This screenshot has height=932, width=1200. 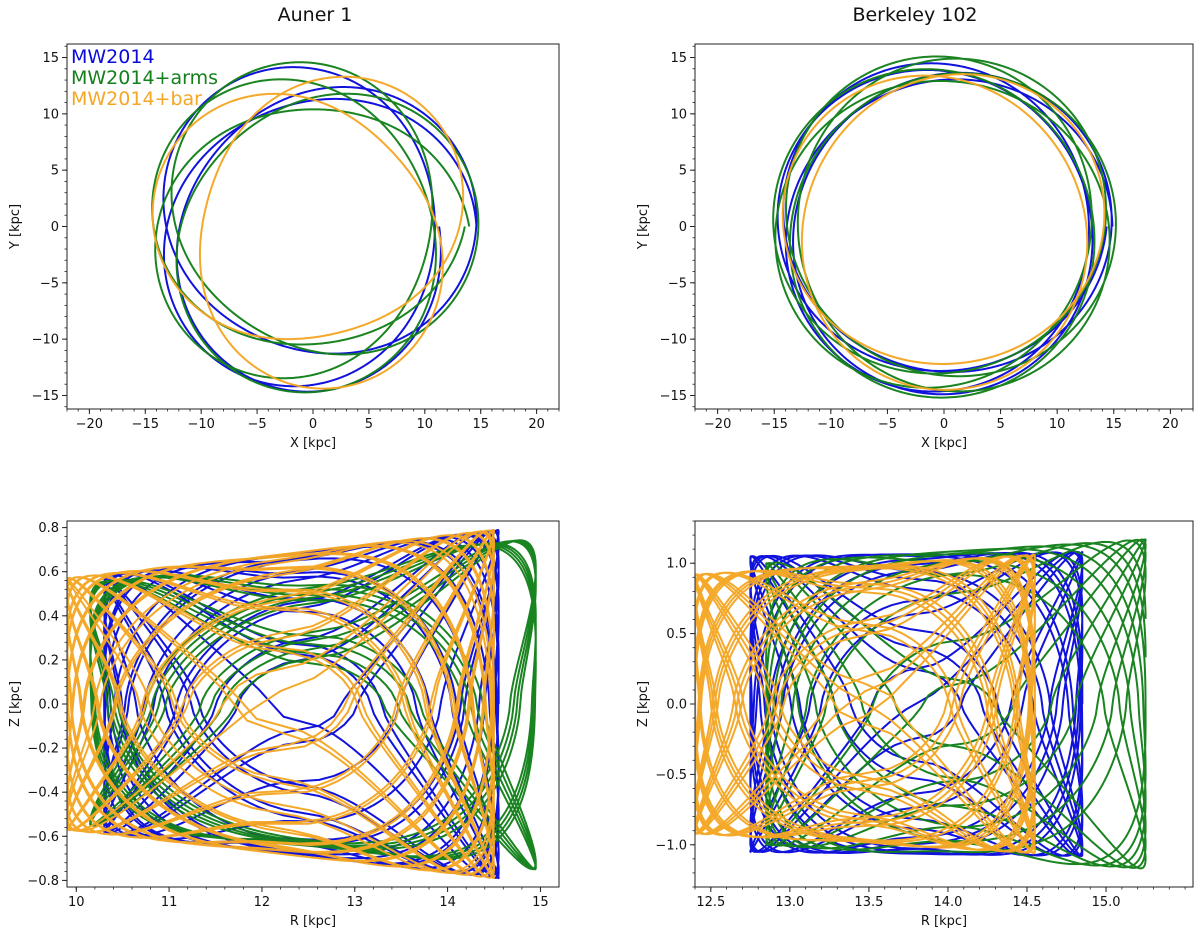 I want to click on y-tick-label: −0.6, so click(x=43, y=837).